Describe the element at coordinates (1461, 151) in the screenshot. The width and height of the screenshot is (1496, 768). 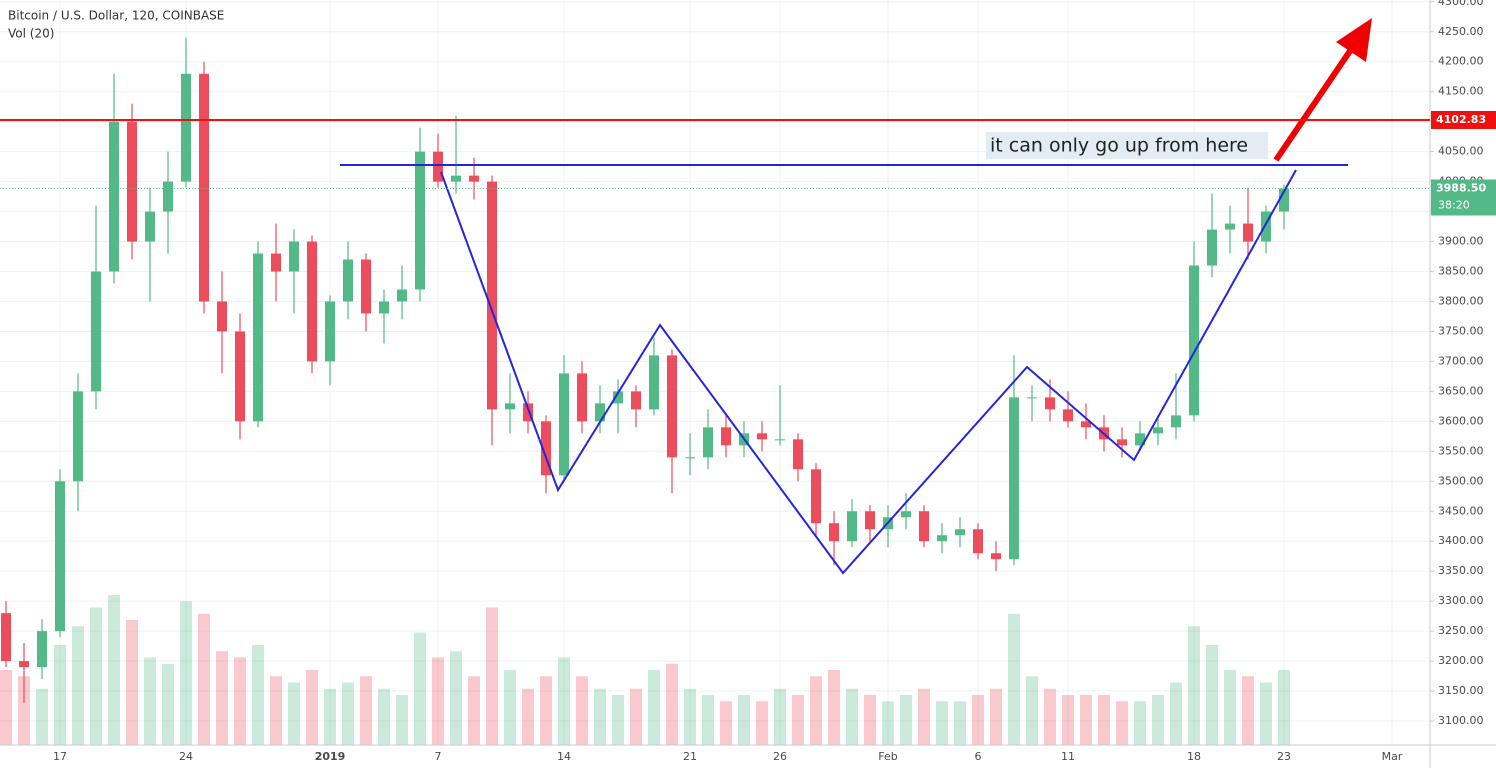
I see `y-tick-label: 4050.00` at that location.